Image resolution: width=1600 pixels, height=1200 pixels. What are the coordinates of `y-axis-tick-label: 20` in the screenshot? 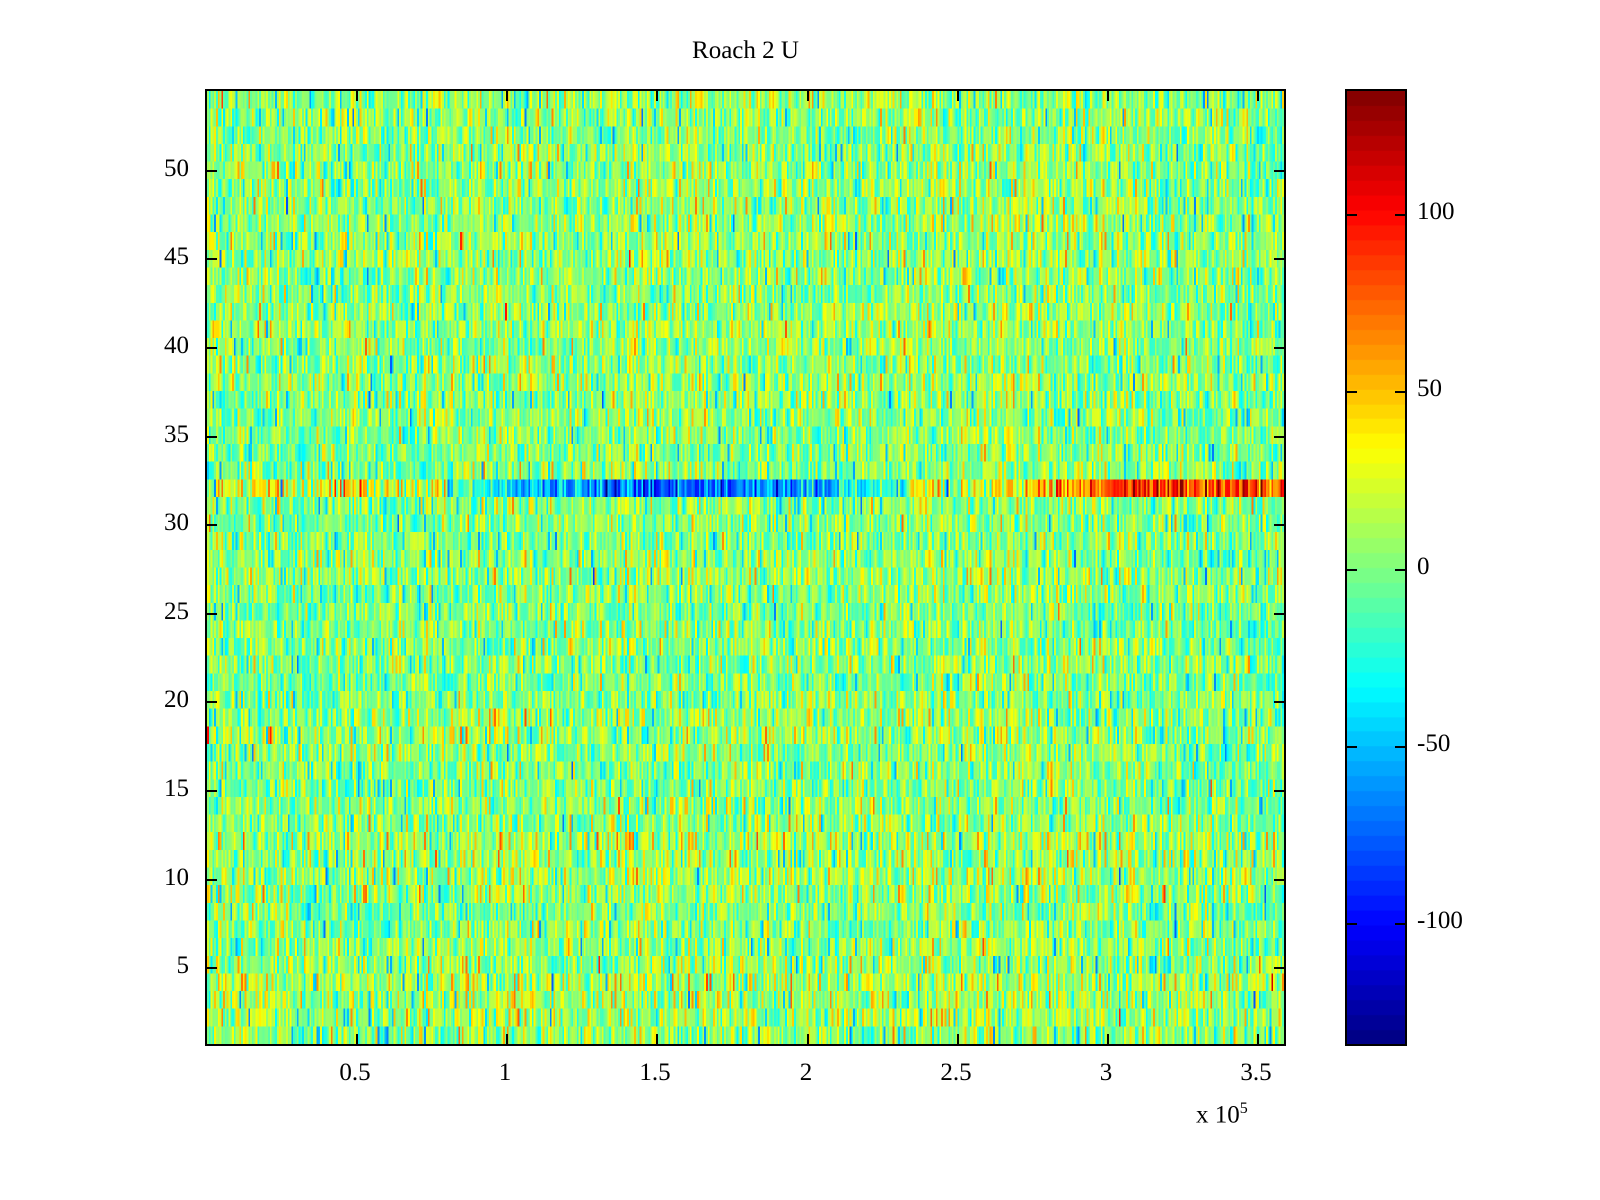 It's located at (176, 699).